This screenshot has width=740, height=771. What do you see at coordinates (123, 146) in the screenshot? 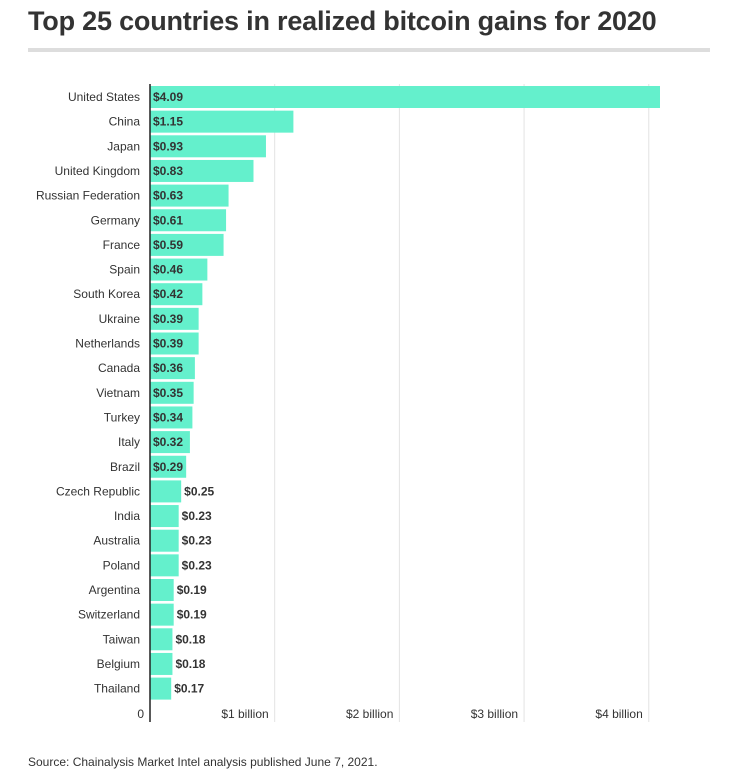
I see `category-label: Japan` at bounding box center [123, 146].